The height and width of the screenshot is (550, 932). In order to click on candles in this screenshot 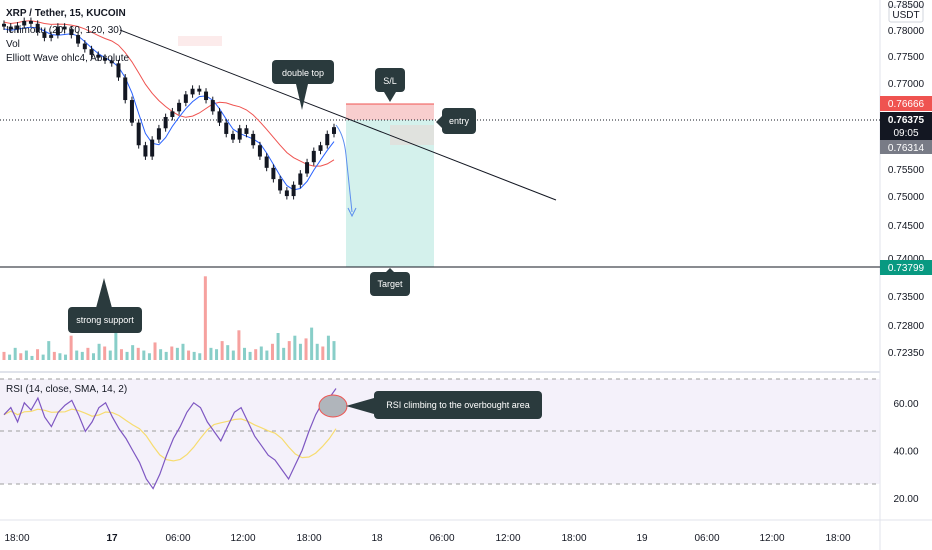, I will do `click(169, 108)`.